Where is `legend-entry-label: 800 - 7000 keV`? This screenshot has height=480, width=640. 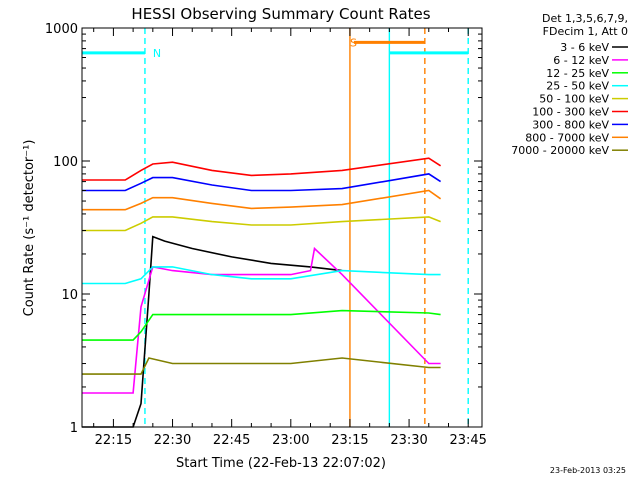
legend-entry-label: 800 - 7000 keV is located at coordinates (567, 137).